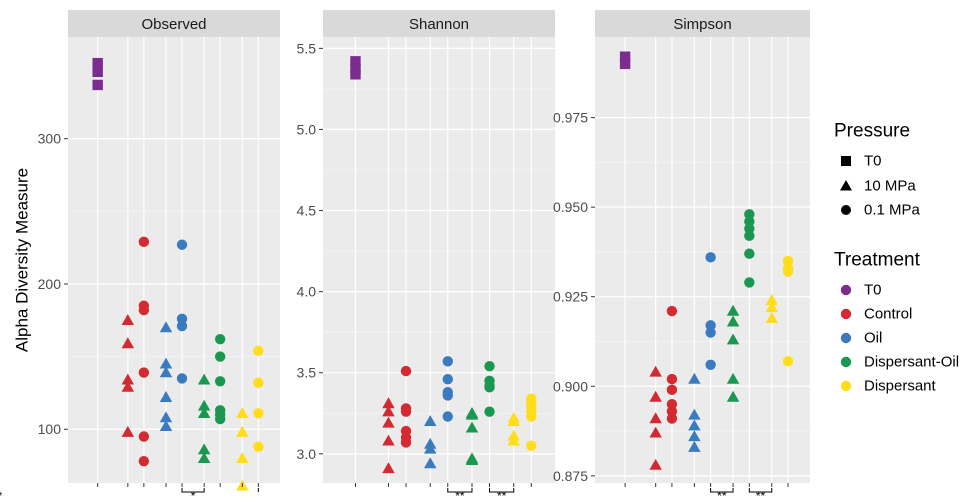  I want to click on legend-key-oil, so click(846, 338).